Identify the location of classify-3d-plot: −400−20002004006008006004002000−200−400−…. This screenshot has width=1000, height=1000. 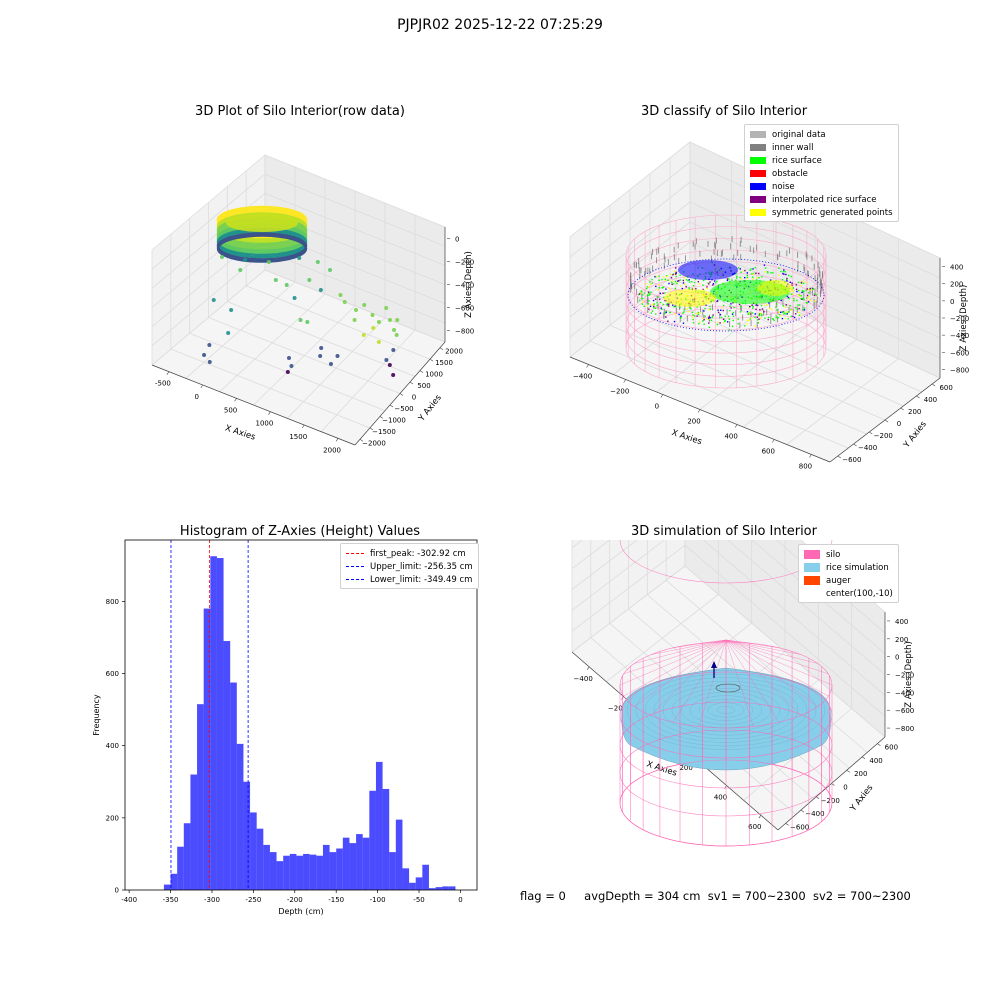
(769, 306).